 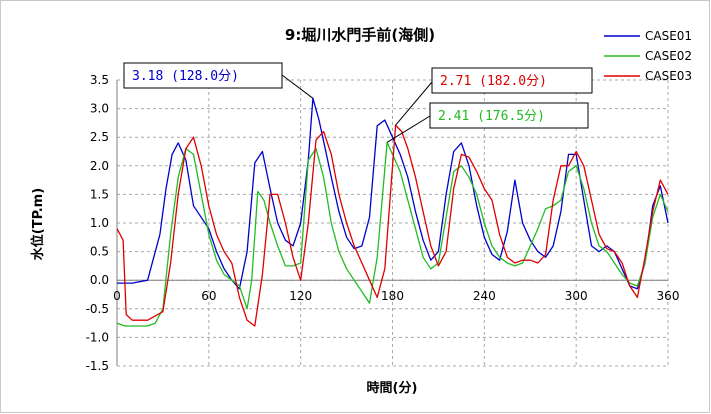 What do you see at coordinates (494, 96) in the screenshot?
I see `annotation-2: 2.71 (182.0分)` at bounding box center [494, 96].